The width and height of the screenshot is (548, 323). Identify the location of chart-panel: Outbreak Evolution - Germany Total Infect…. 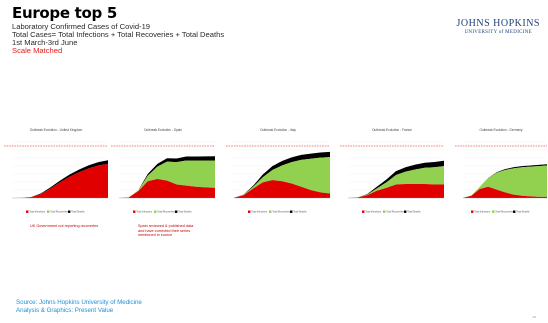
(501, 171).